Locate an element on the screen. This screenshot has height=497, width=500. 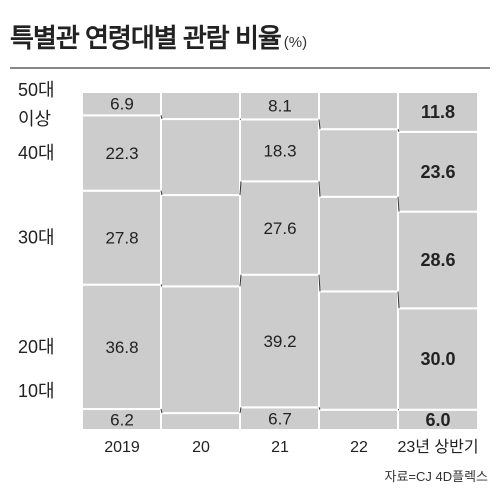
value-label: 23.6 is located at coordinates (437, 172).